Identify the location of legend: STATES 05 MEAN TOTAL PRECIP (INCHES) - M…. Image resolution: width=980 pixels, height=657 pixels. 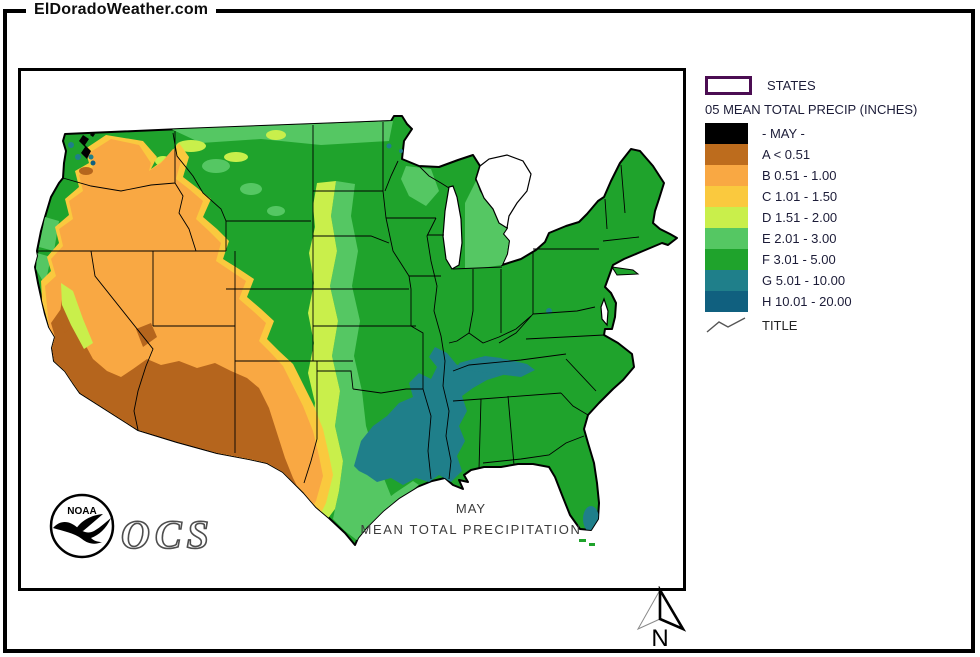
(835, 205).